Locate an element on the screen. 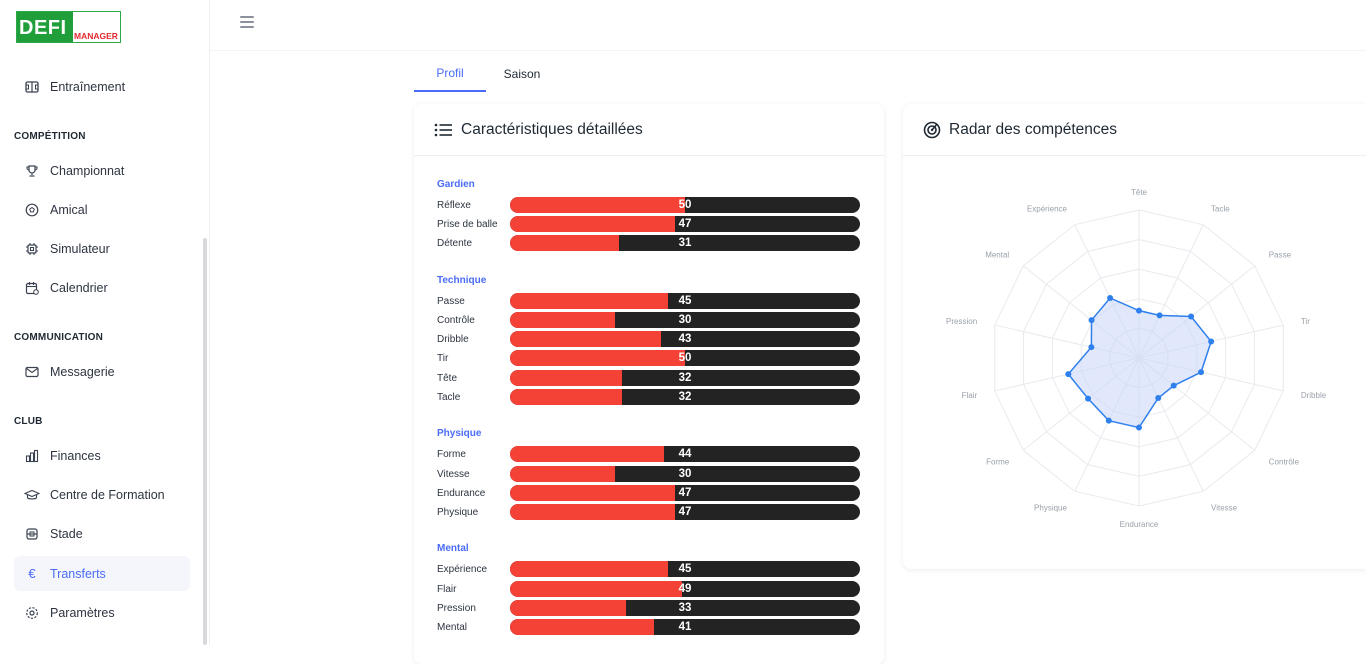 The image size is (1366, 664). stat-bar: 32 is located at coordinates (685, 378).